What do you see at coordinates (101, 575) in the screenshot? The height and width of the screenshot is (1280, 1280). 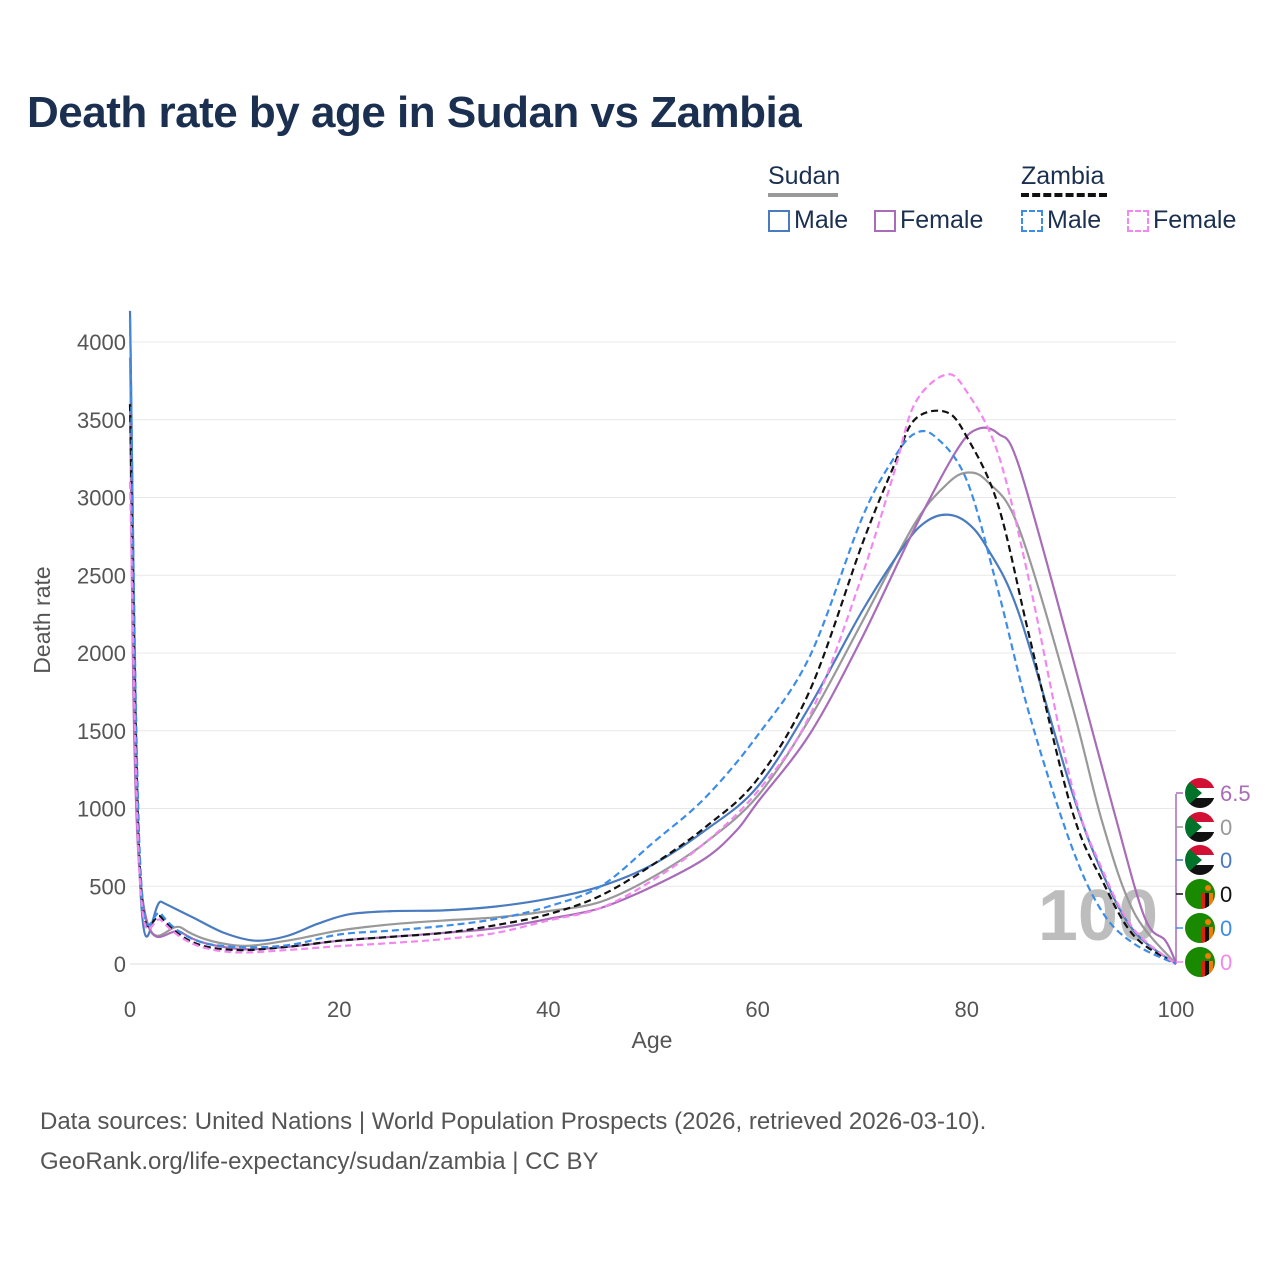 I see `y-tick-label: 2500` at bounding box center [101, 575].